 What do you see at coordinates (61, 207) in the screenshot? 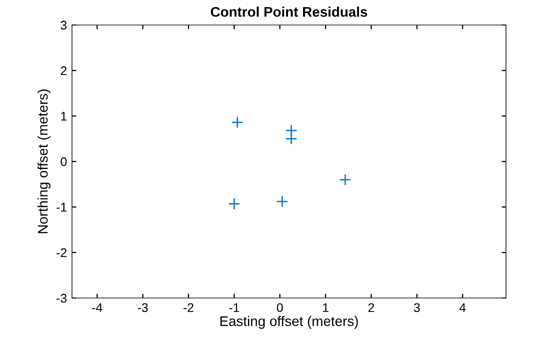
I see `y-tick-label: -1` at bounding box center [61, 207].